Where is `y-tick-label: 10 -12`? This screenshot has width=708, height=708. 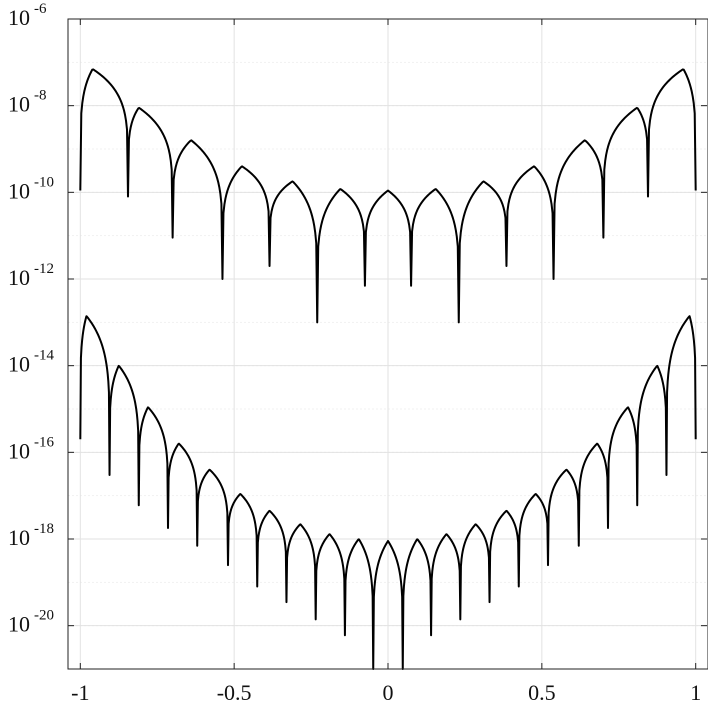
y-tick-label: 10 -12 is located at coordinates (31, 275).